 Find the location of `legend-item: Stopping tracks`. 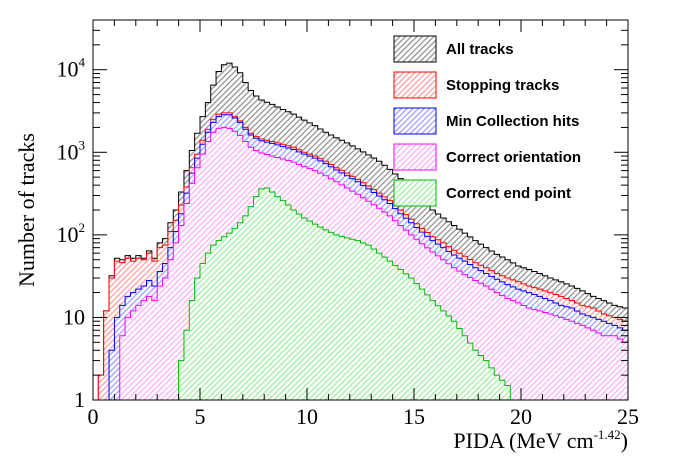

legend-item: Stopping tracks is located at coordinates (476, 85).